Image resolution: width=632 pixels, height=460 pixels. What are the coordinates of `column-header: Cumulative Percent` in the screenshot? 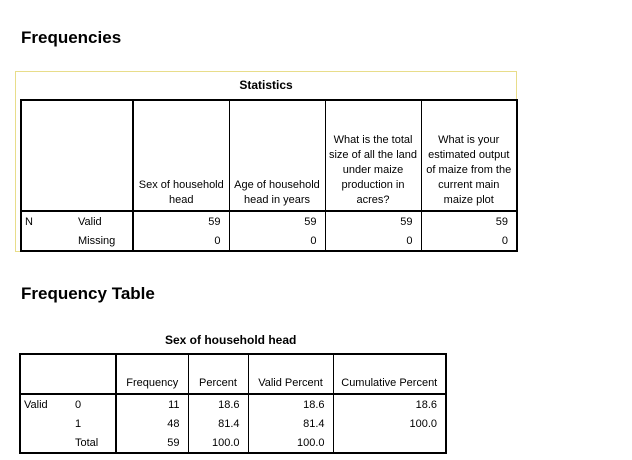 It's located at (389, 374).